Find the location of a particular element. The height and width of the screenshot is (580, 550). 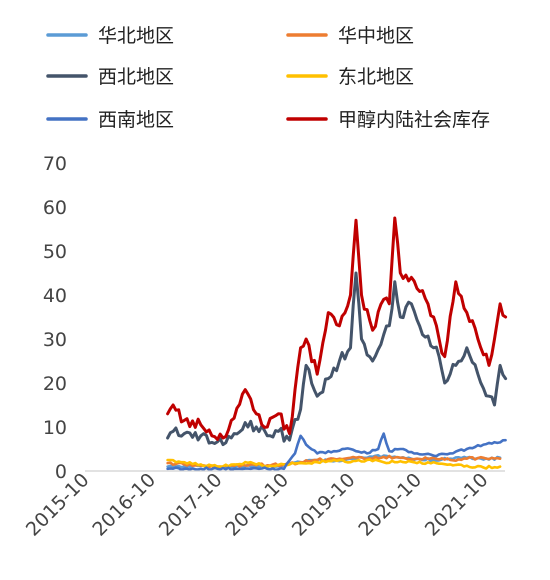

y-tick-label: 10 is located at coordinates (55, 428).